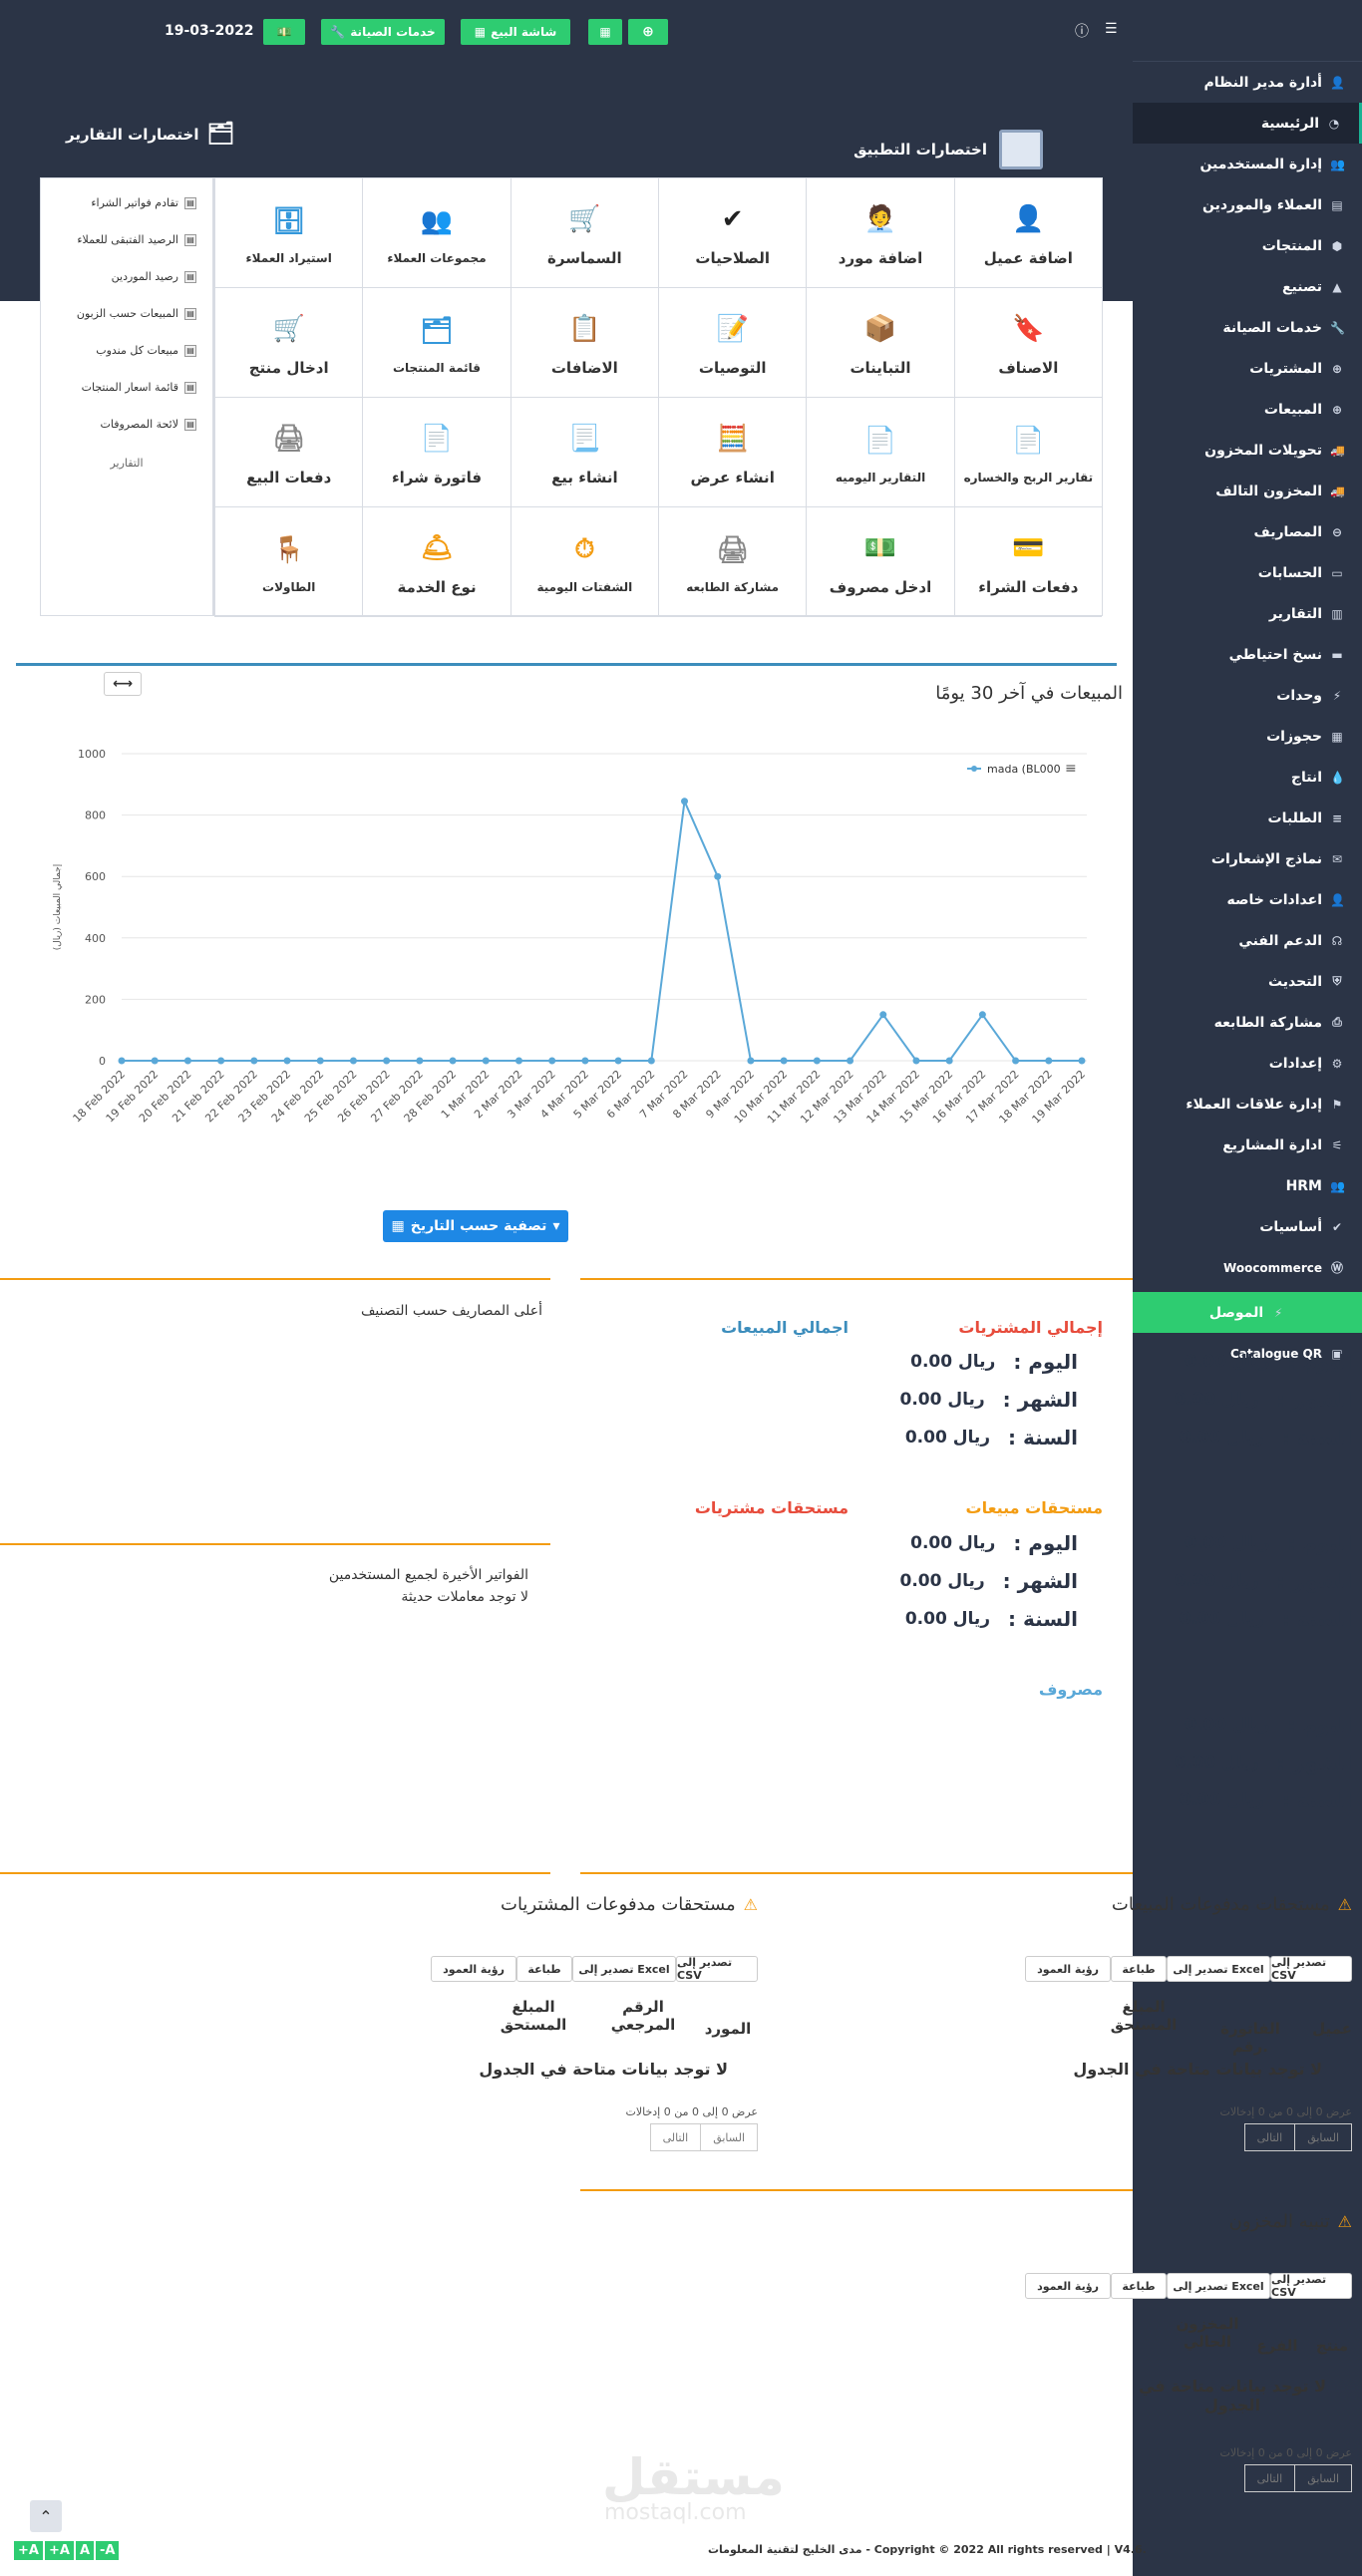 Image resolution: width=1362 pixels, height=2576 pixels. Describe the element at coordinates (476, 1226) in the screenshot. I see `date-filter-button: ▦ تصفية حسب التاريخ ▾` at that location.